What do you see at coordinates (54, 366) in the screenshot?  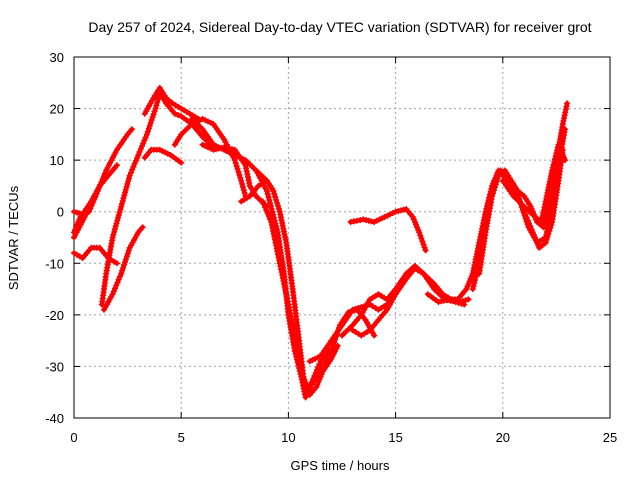 I see `y-tick-label: -30` at bounding box center [54, 366].